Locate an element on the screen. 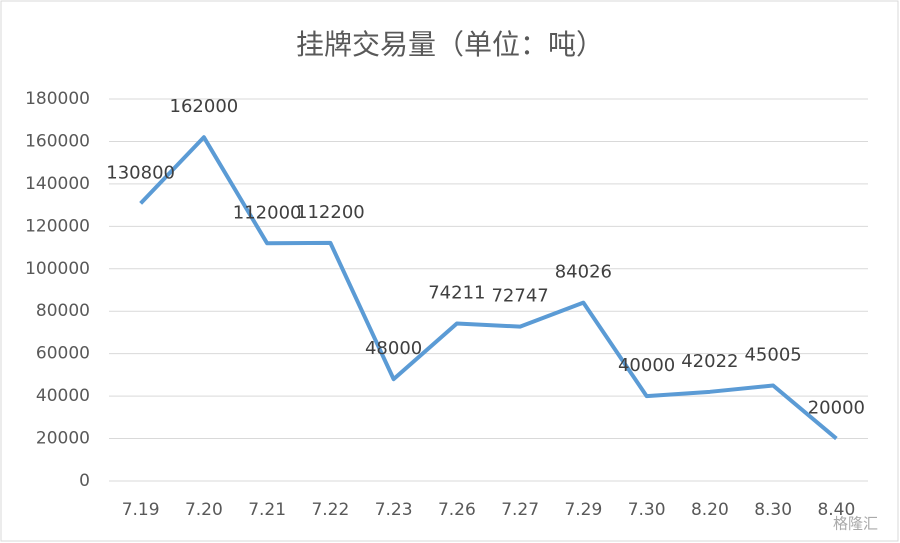 The image size is (900, 543). x-tick-label: 7.19 is located at coordinates (141, 510).